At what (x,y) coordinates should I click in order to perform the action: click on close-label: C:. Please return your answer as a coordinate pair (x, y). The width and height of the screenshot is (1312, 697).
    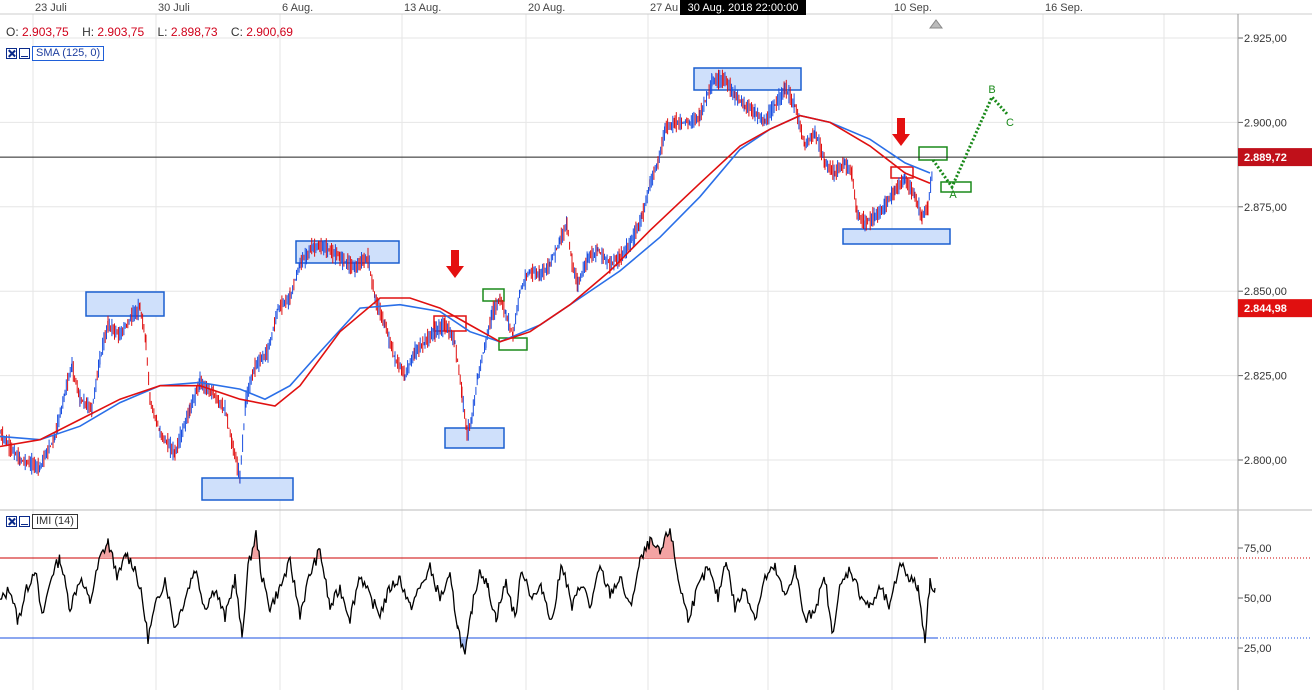
    Looking at the image, I should click on (236, 32).